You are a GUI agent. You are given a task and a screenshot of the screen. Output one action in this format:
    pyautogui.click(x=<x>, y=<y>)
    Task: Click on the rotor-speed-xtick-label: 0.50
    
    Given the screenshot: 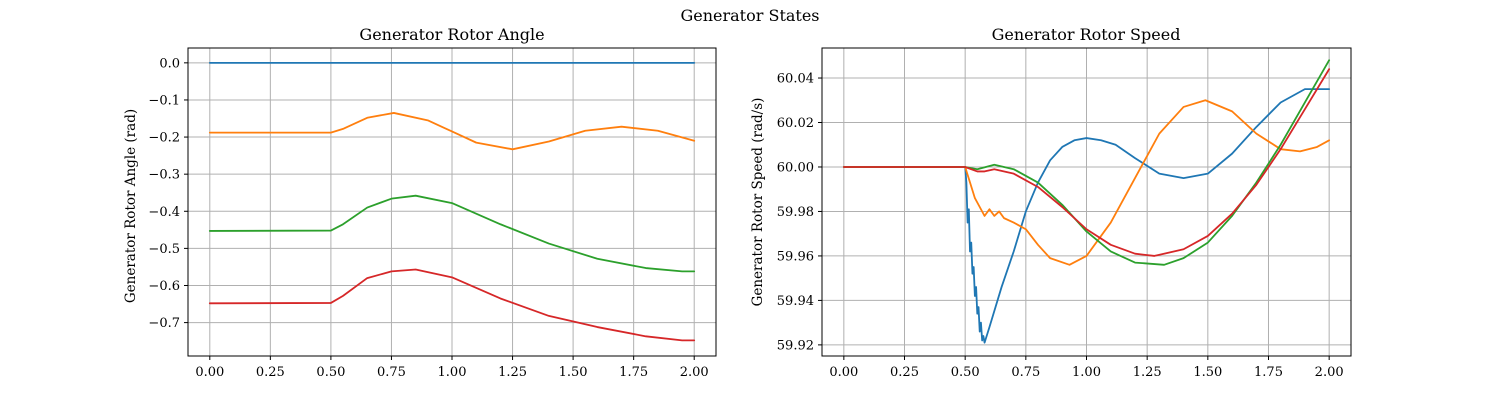 What is the action you would take?
    pyautogui.click(x=965, y=372)
    